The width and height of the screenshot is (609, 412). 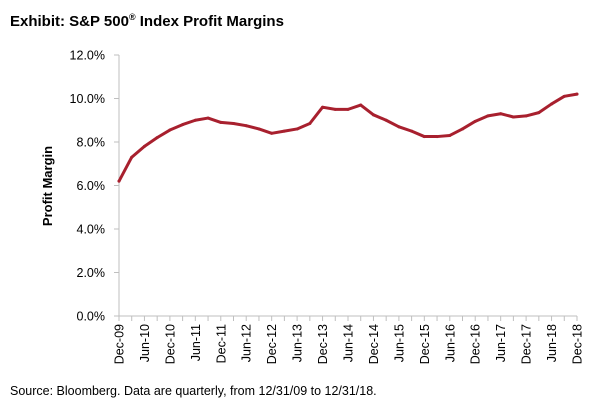 I want to click on x-tick-label: Jun-13, so click(x=298, y=343).